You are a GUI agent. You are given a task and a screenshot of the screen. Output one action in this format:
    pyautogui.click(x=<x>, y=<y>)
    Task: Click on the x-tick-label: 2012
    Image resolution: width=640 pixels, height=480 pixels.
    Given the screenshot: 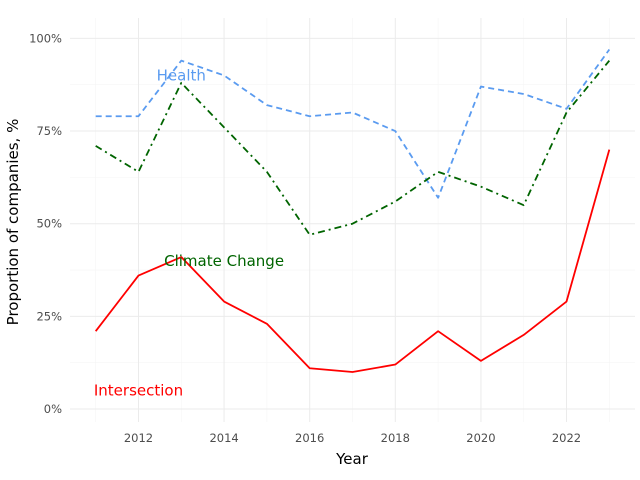 What is the action you would take?
    pyautogui.click(x=138, y=438)
    